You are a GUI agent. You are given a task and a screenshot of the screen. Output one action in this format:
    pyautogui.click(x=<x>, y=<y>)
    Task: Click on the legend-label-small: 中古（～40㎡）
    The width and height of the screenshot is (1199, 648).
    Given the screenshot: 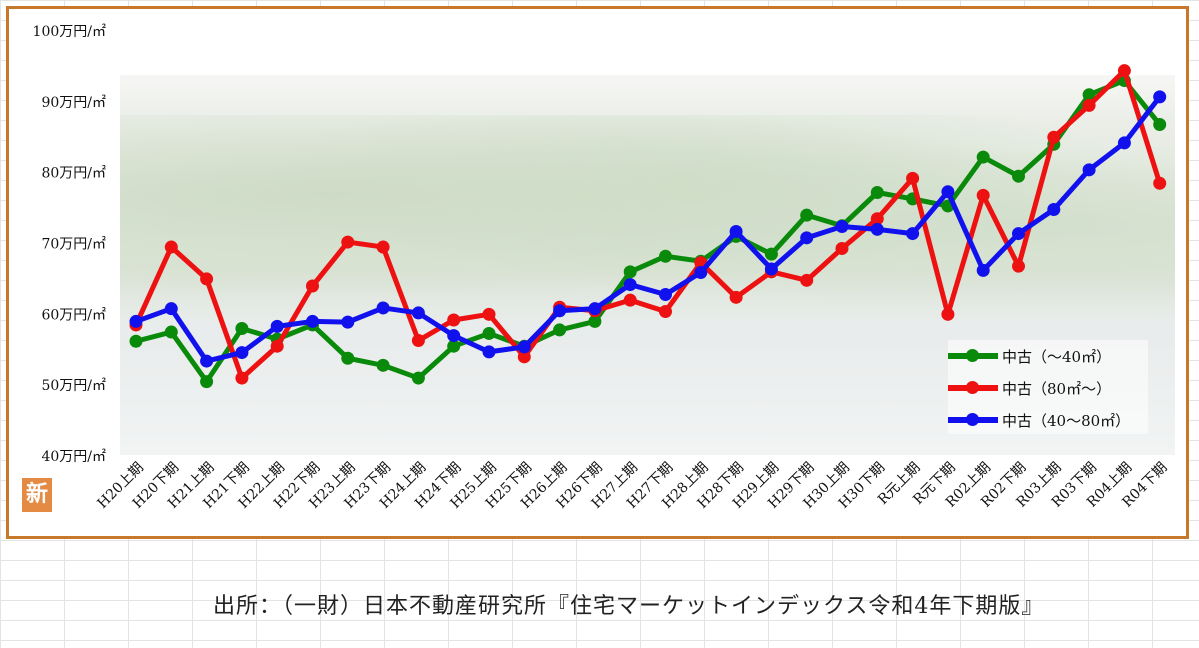 What is the action you would take?
    pyautogui.click(x=1057, y=356)
    